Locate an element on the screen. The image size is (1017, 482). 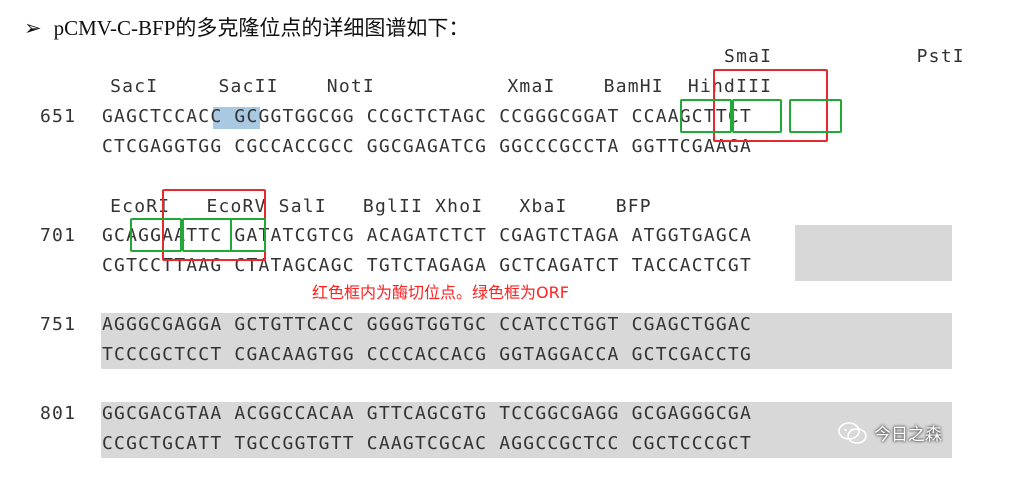
page-title: ➢ pCMV-C-BFP的多克隆位点的详细图谱如下： is located at coordinates (246, 27).